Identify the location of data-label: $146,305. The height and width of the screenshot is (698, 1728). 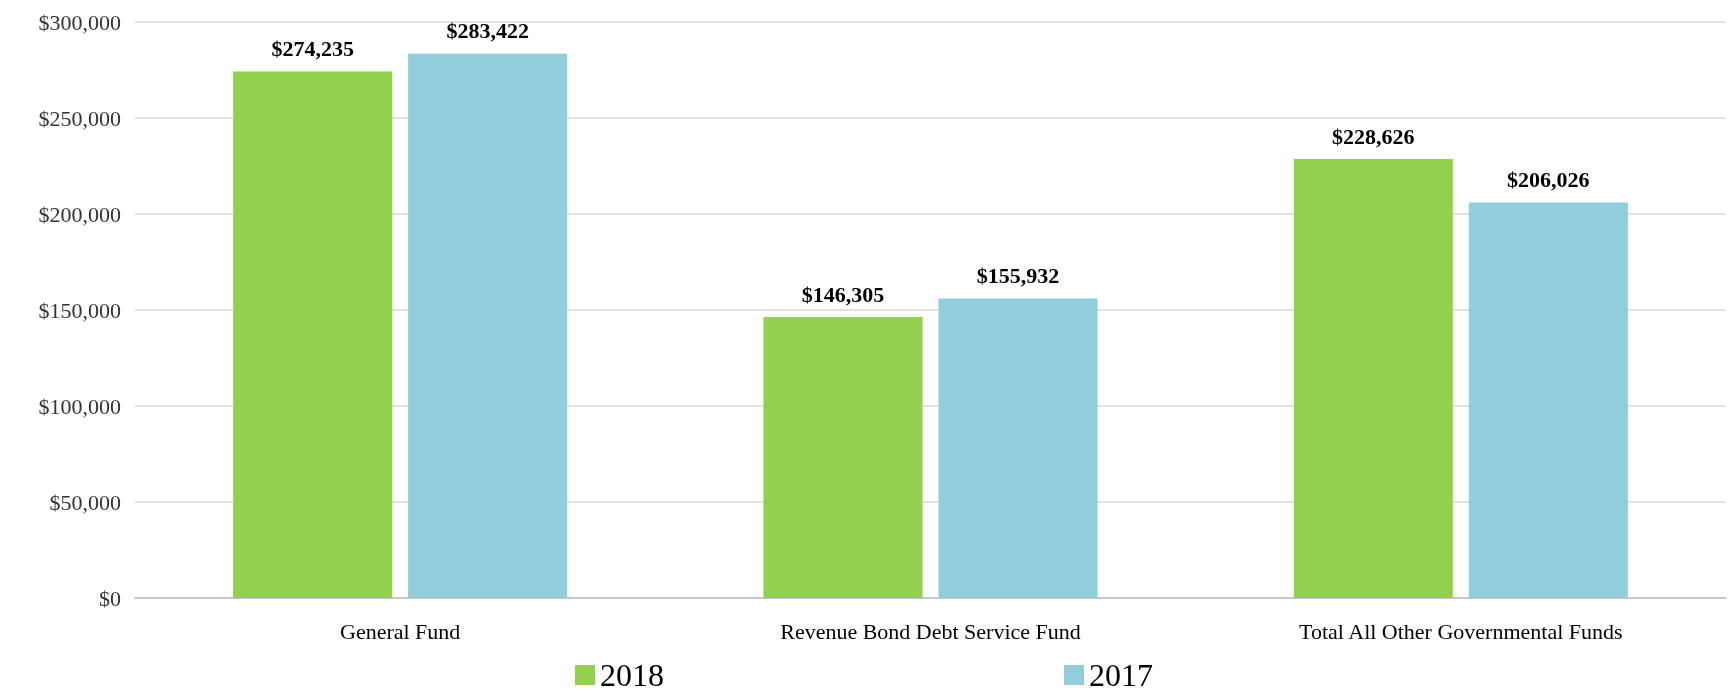
(843, 294).